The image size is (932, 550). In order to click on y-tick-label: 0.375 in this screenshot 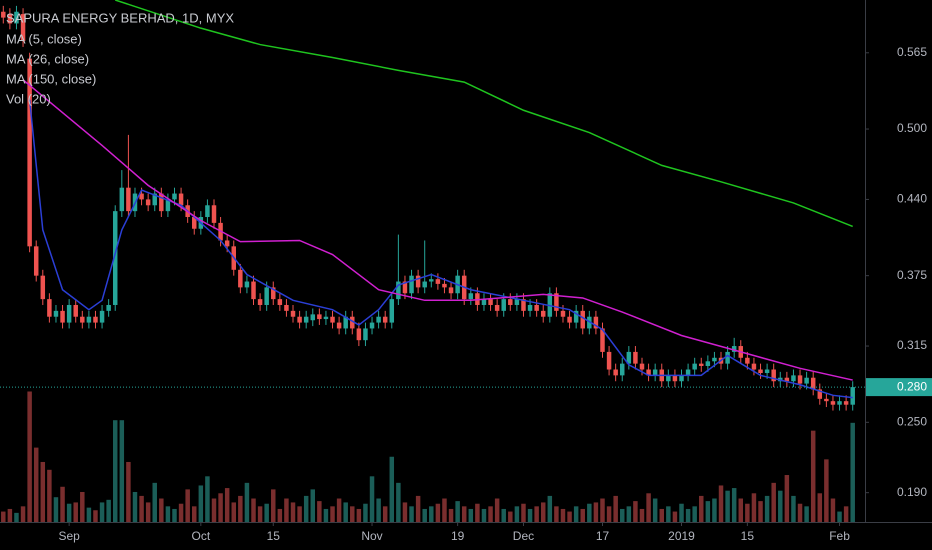, I will do `click(912, 275)`.